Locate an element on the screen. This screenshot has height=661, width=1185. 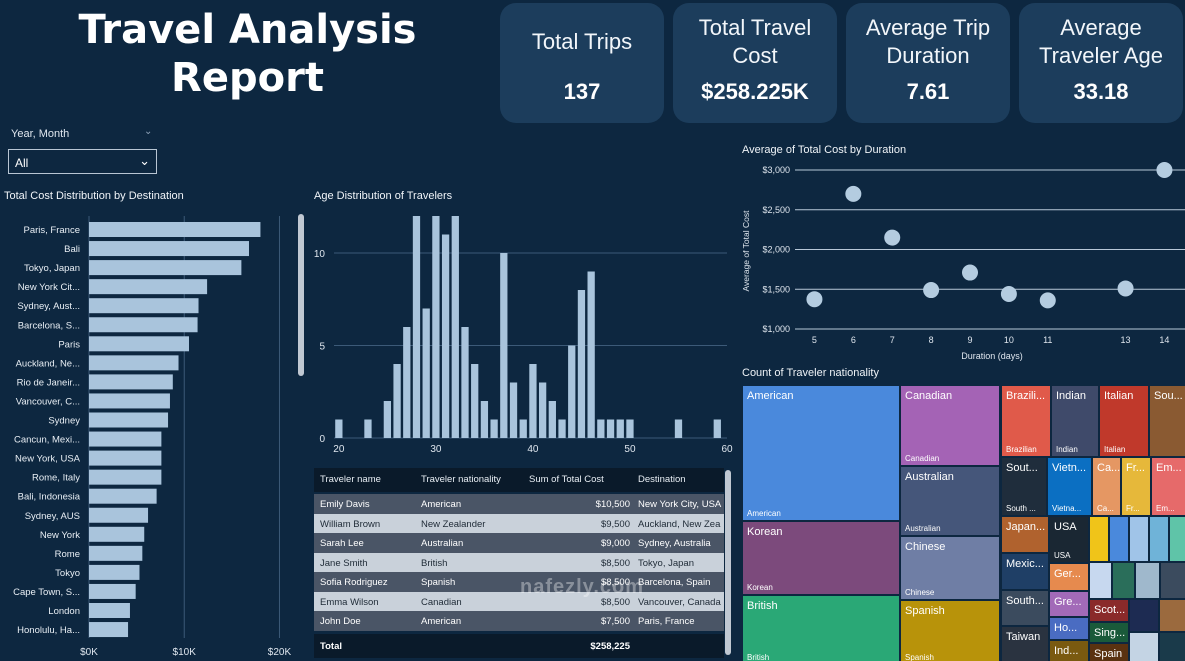
treemap-cell: British British is located at coordinates (821, 628).